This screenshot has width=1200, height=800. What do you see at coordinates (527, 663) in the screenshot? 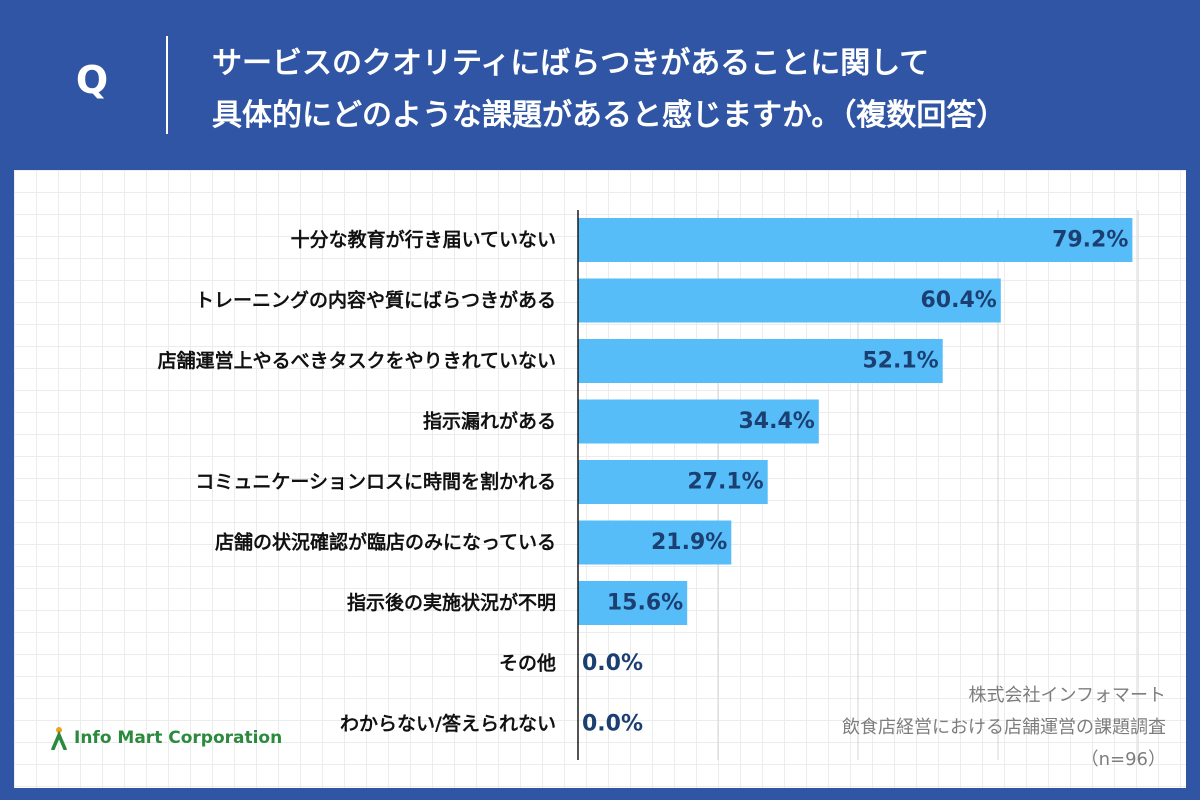
I see `category-label: その他` at bounding box center [527, 663].